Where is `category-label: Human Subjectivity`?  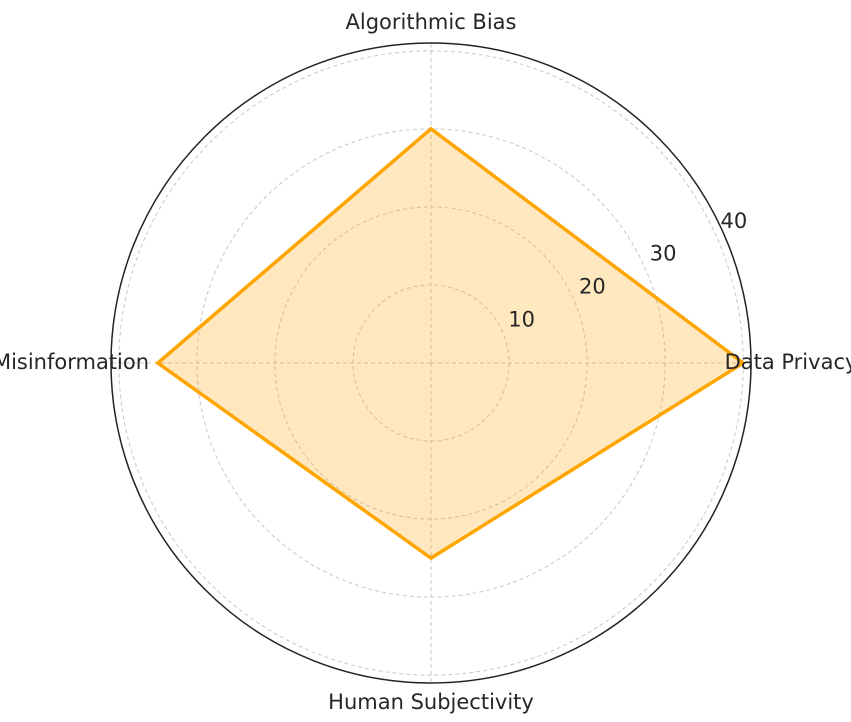
category-label: Human Subjectivity is located at coordinates (431, 702).